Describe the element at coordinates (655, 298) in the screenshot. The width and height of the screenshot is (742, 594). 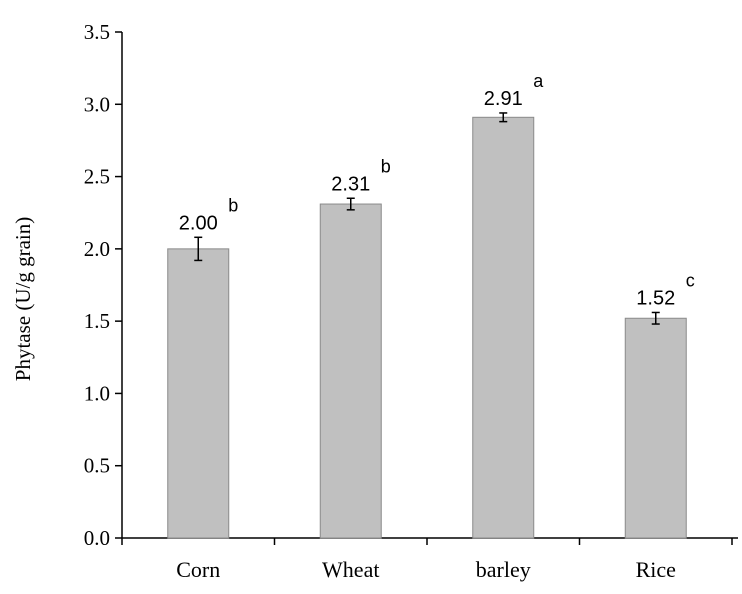
I see `data-label: 1.52` at that location.